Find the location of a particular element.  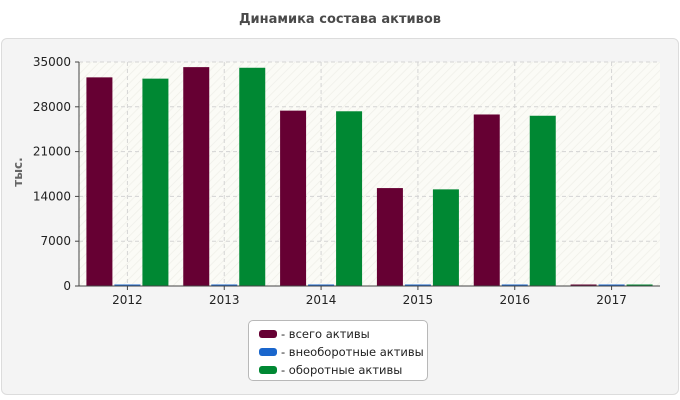

legend-item-total: - всего активы is located at coordinates (343, 334).